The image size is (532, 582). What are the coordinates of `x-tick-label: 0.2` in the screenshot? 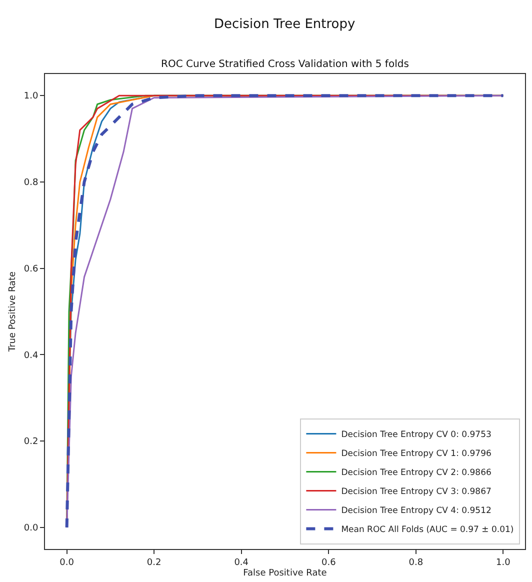 It's located at (154, 563).